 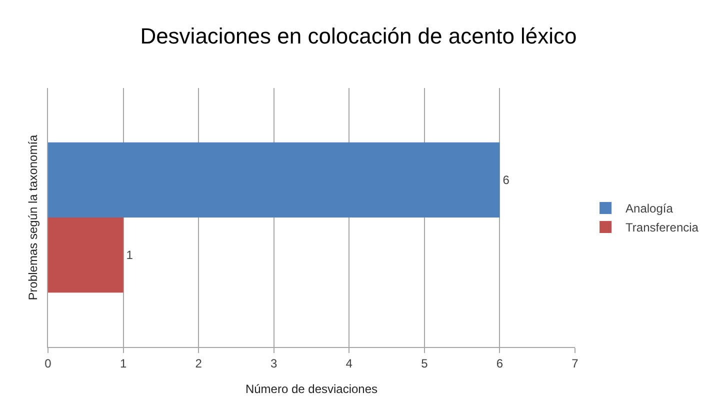 I want to click on chart-title: Desviaciones en colocación de acento léxico, so click(x=358, y=36).